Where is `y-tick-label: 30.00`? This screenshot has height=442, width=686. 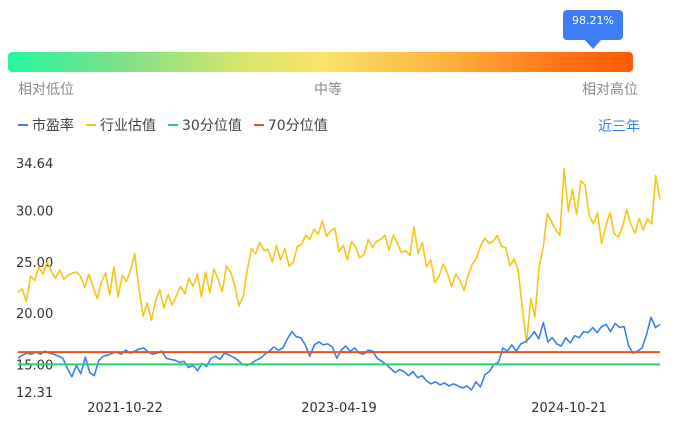
y-tick-label: 30.00 is located at coordinates (34, 212).